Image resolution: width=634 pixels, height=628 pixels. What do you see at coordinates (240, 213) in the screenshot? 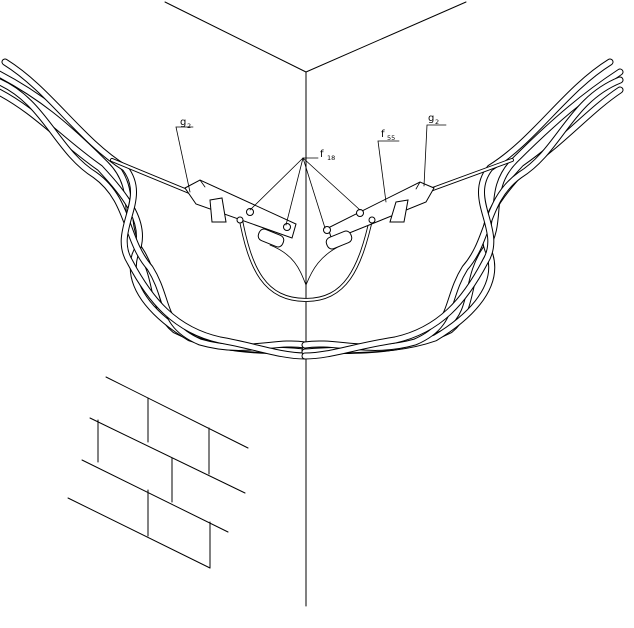
I see `bracket-left` at bounding box center [240, 213].